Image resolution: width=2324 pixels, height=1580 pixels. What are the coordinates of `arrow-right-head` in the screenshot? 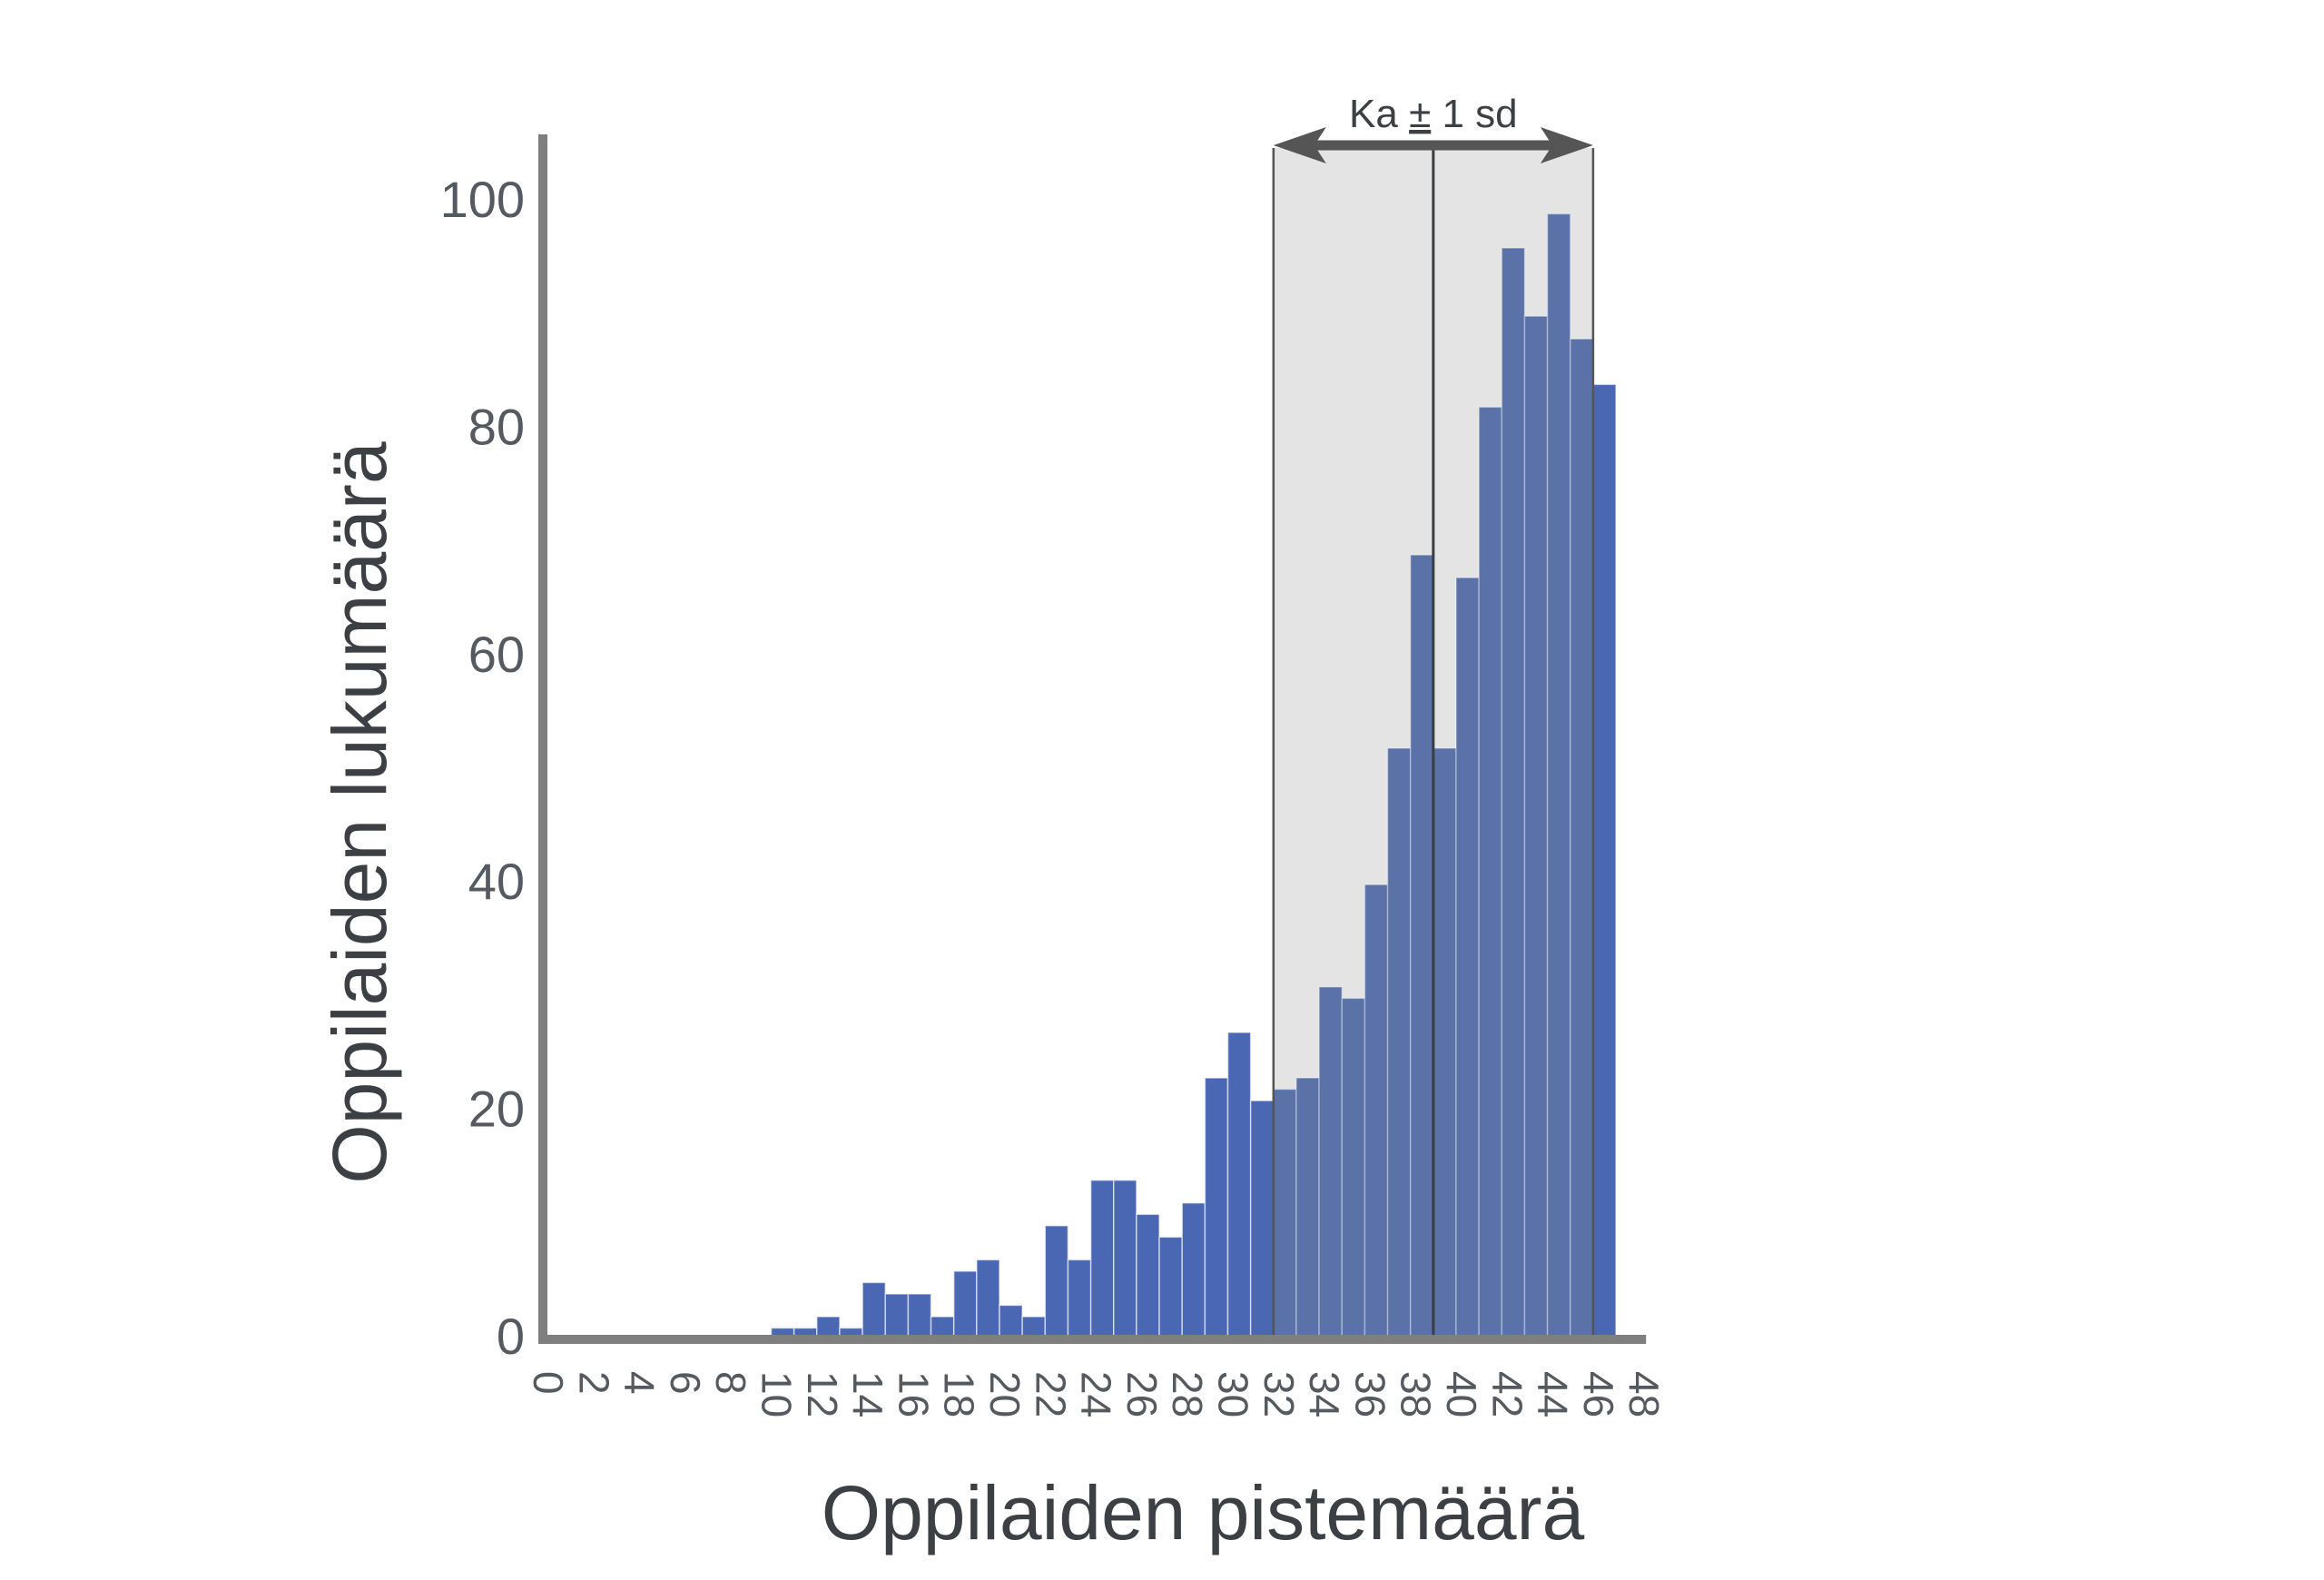 It's located at (1566, 145).